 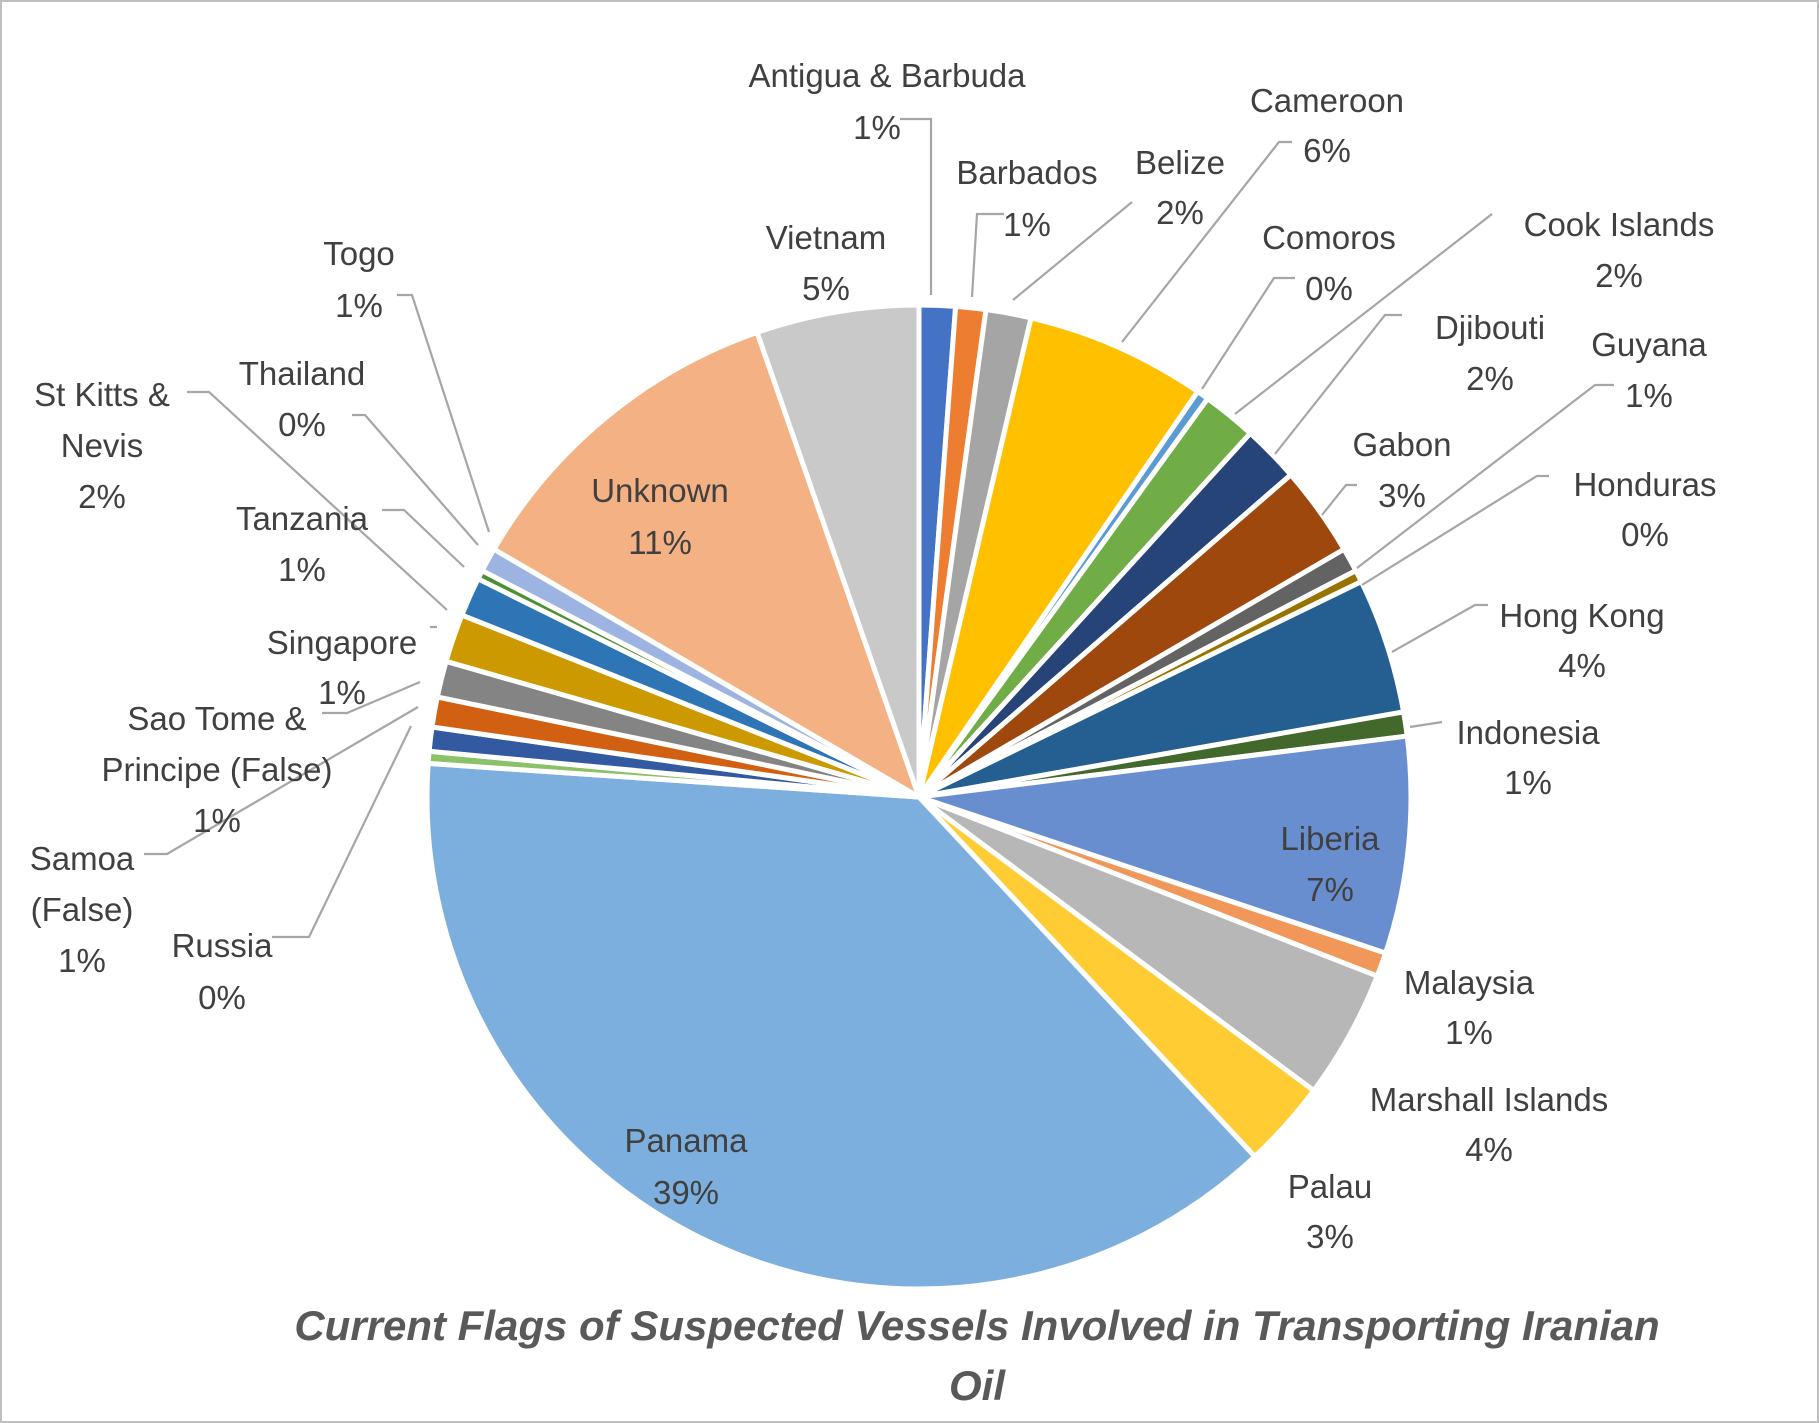 What do you see at coordinates (1206, 241) in the screenshot?
I see `leader-line-cameroon` at bounding box center [1206, 241].